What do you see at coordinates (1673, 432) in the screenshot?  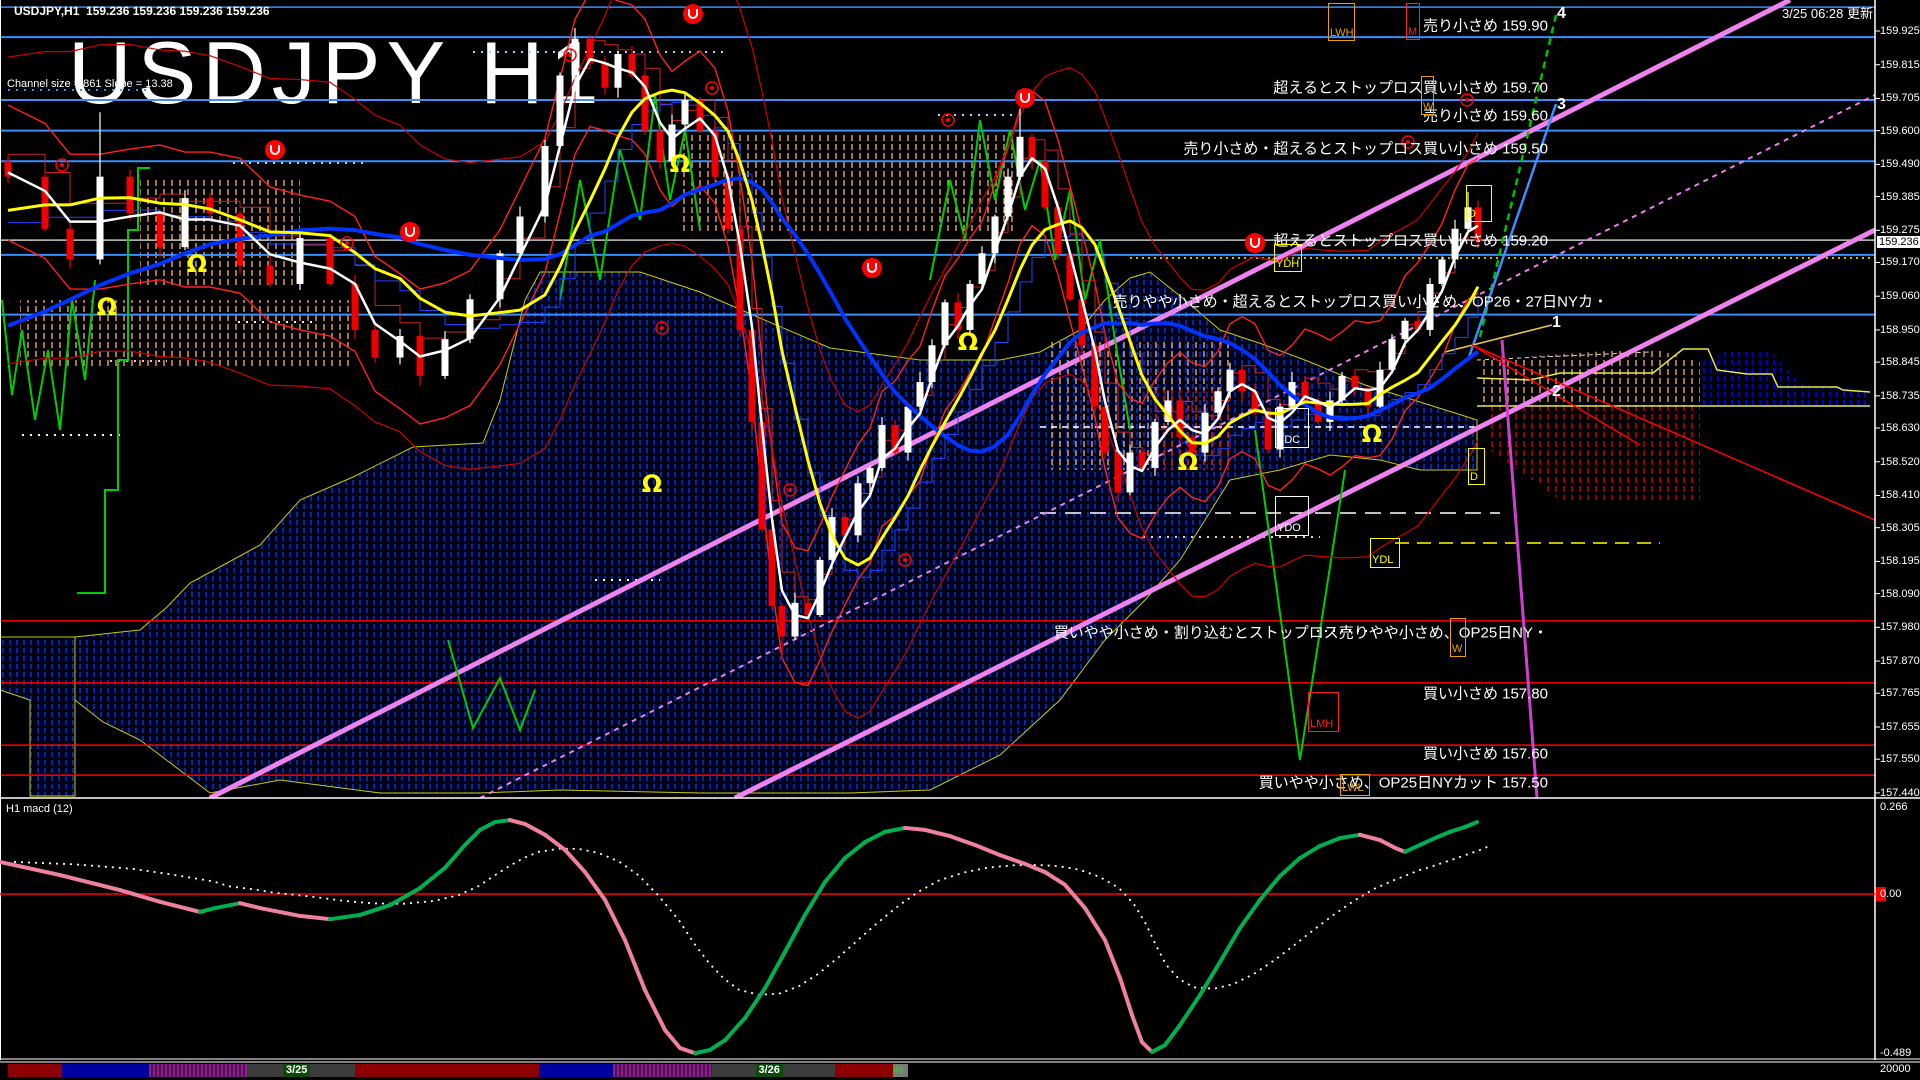 I see `red-fan-a` at bounding box center [1673, 432].